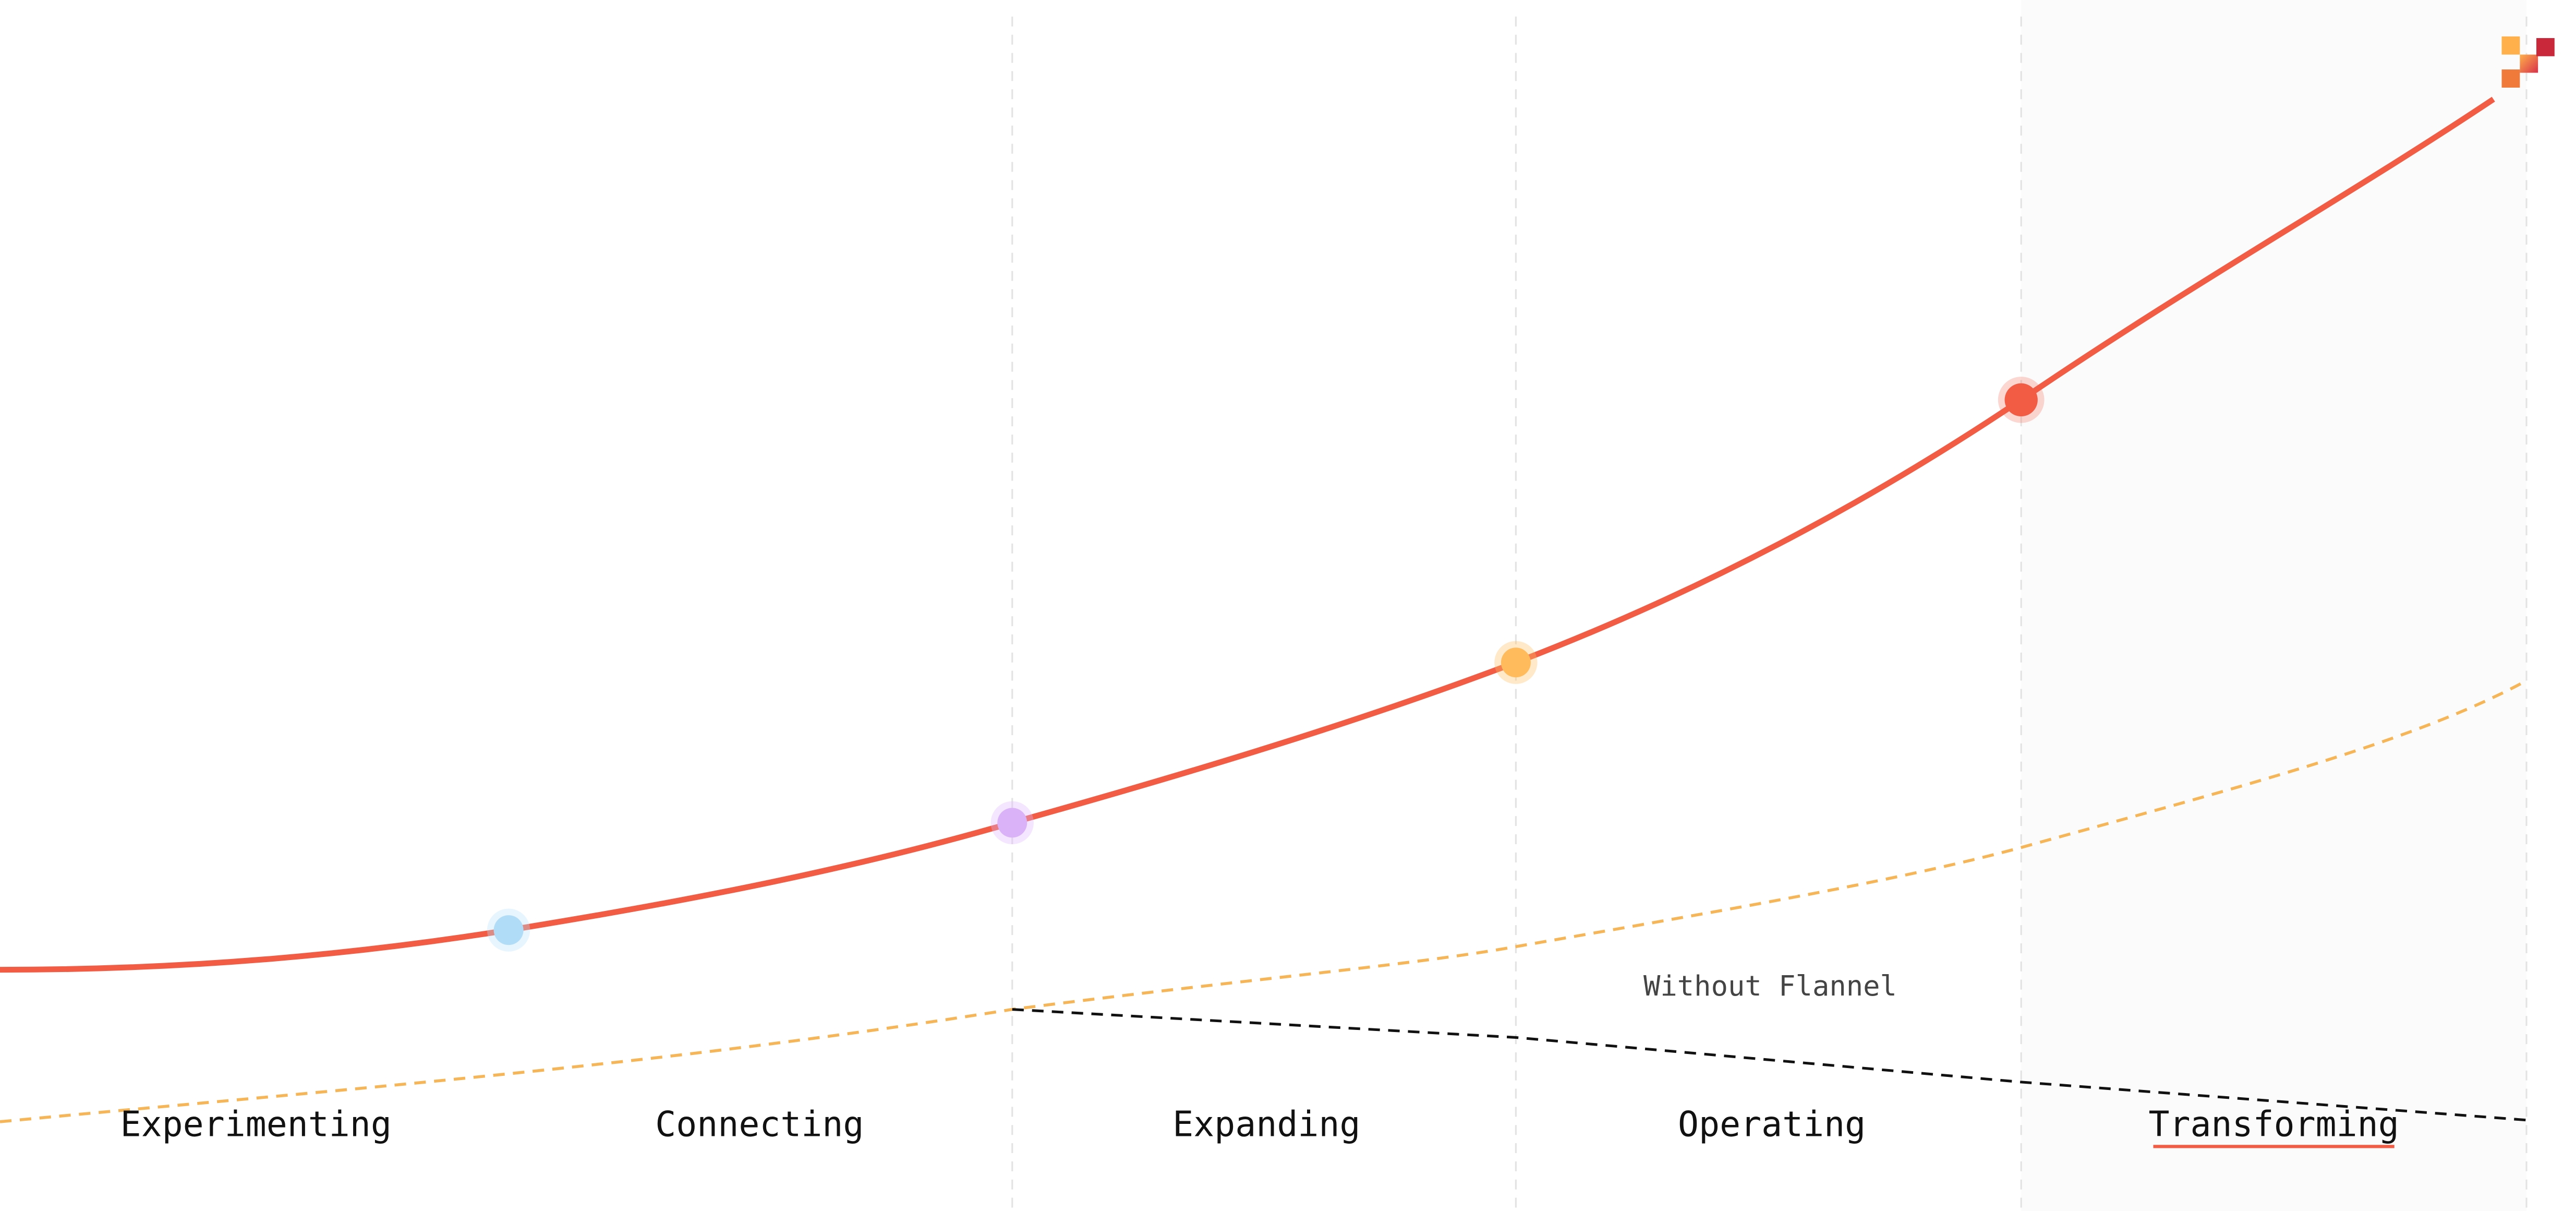  Describe the element at coordinates (1769, 1065) in the screenshot. I see `without-curve` at that location.